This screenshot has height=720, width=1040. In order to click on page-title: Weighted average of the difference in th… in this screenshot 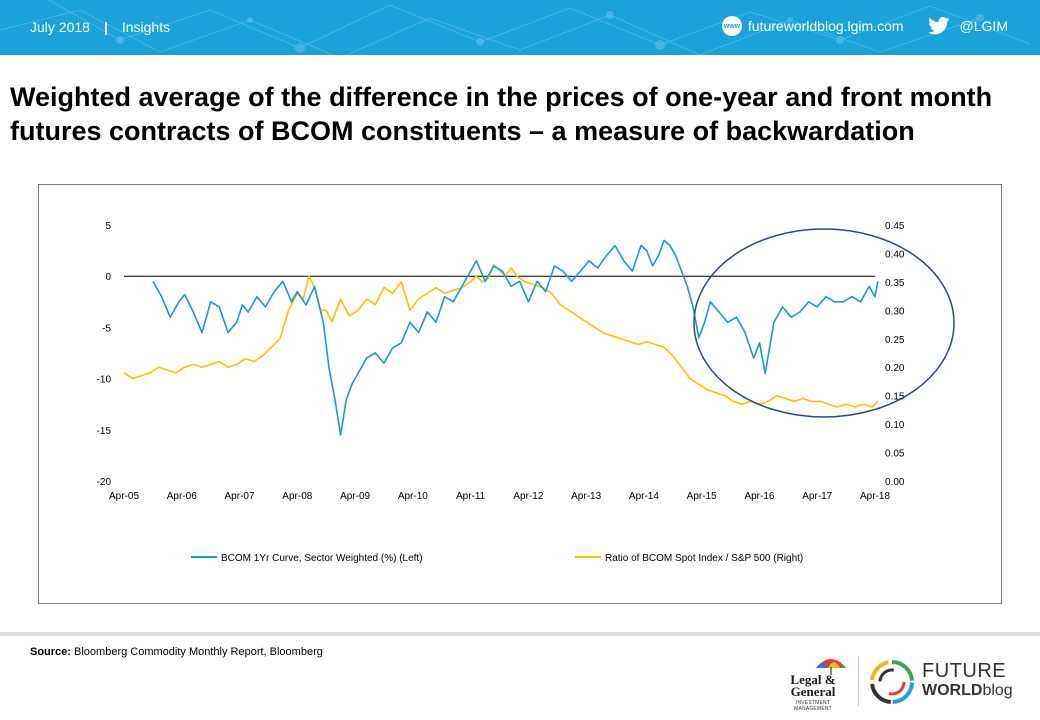, I will do `click(525, 114)`.